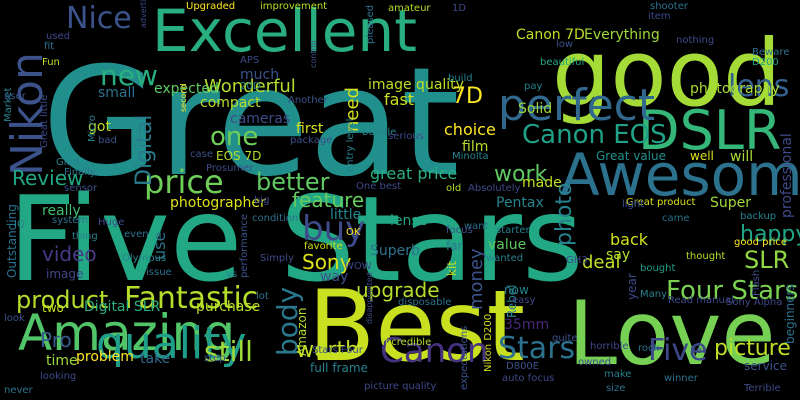 The width and height of the screenshot is (800, 400). Describe the element at coordinates (409, 8) in the screenshot. I see `word-amateur: amateur` at that location.